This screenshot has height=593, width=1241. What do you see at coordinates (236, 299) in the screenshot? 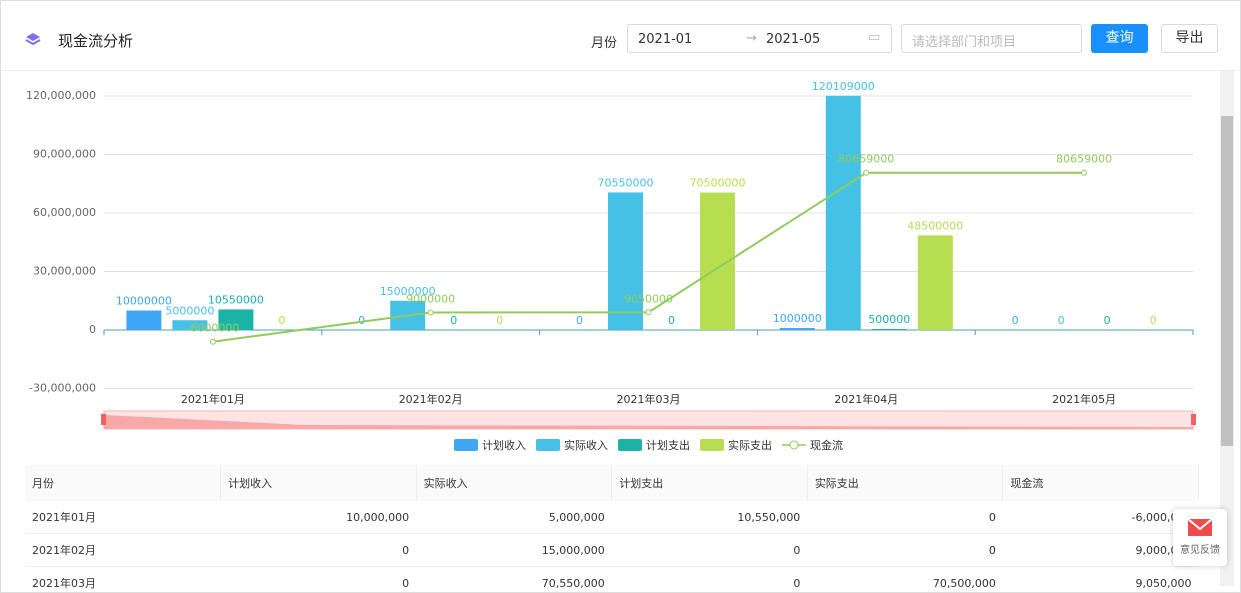
I see `data-label: 10550000` at bounding box center [236, 299].